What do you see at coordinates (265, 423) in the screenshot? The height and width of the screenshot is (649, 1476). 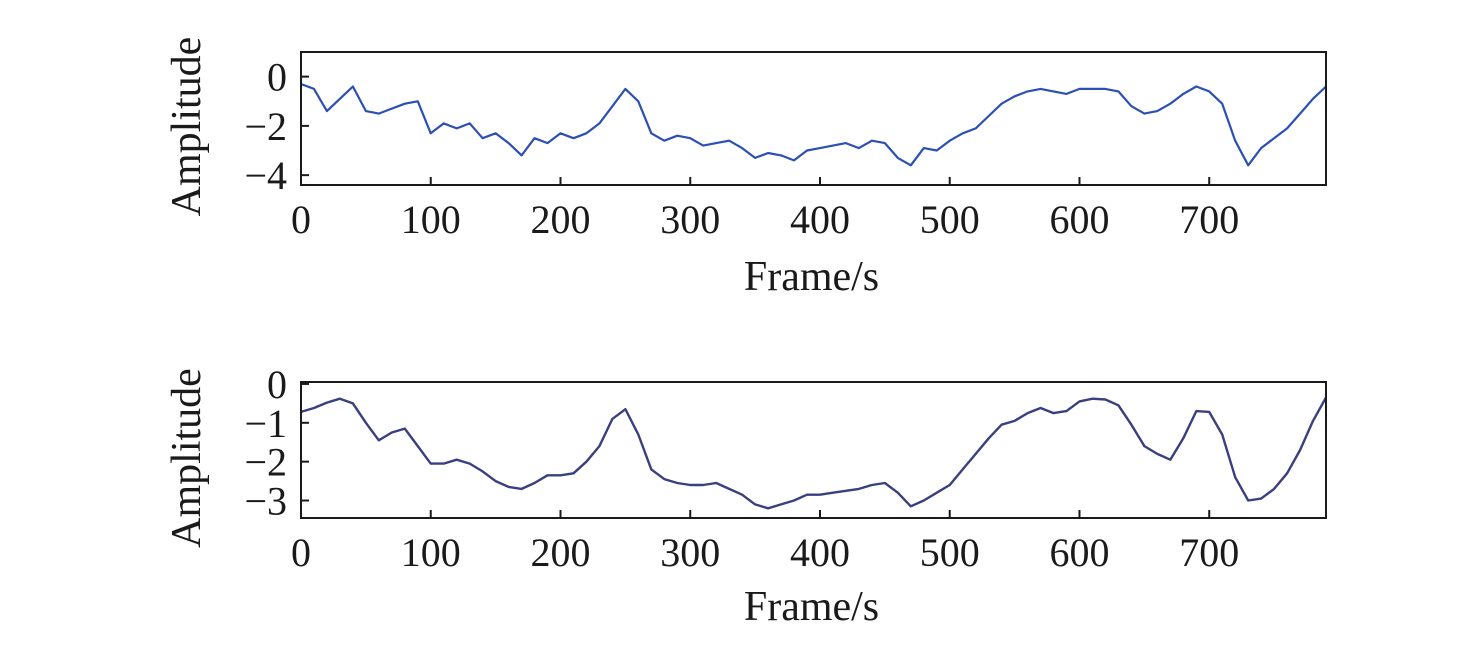 I see `y-tick-label: −1` at bounding box center [265, 423].